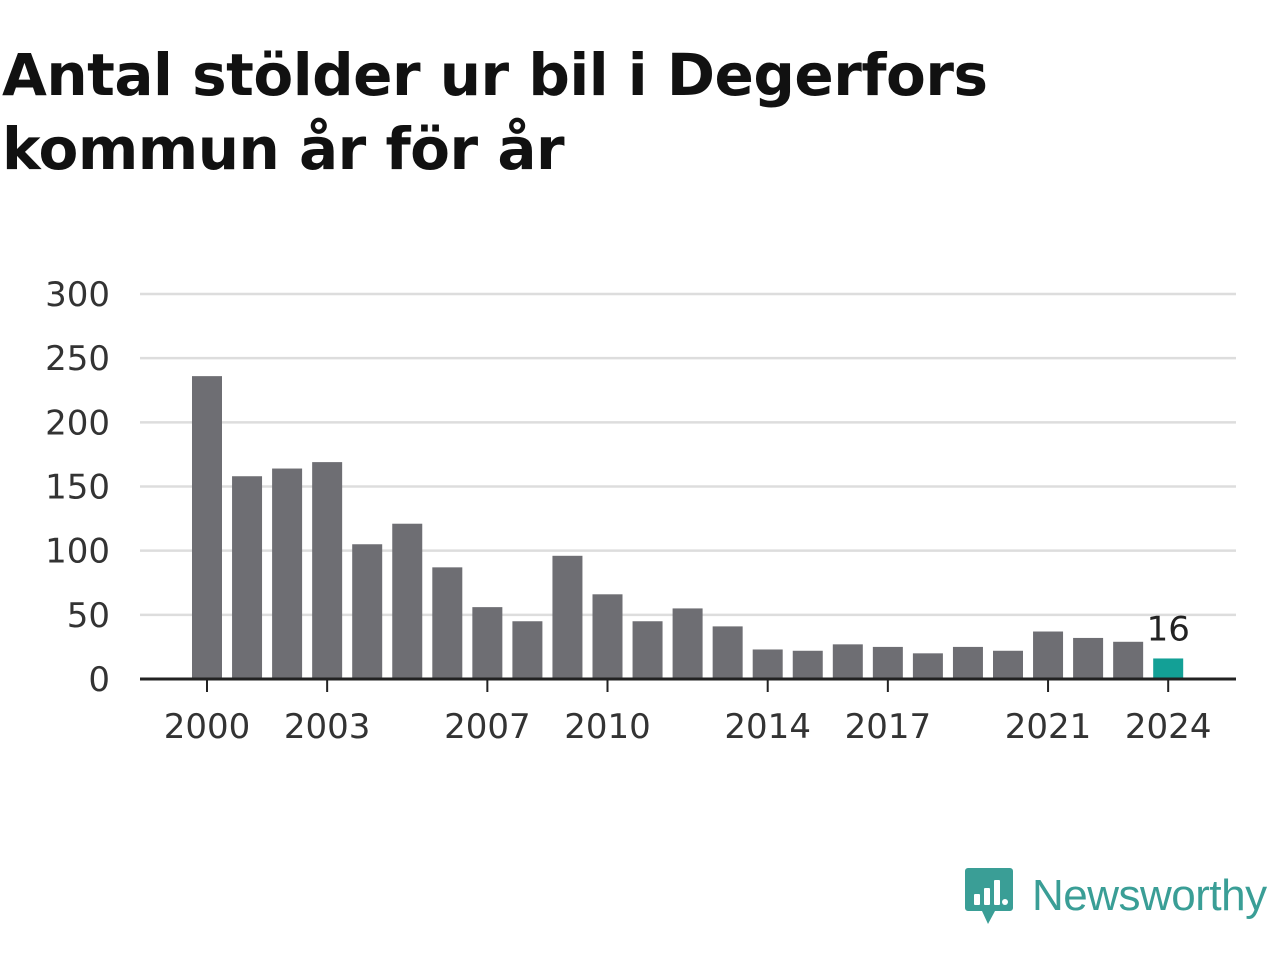  Describe the element at coordinates (1048, 655) in the screenshot. I see `bar-2021` at that location.